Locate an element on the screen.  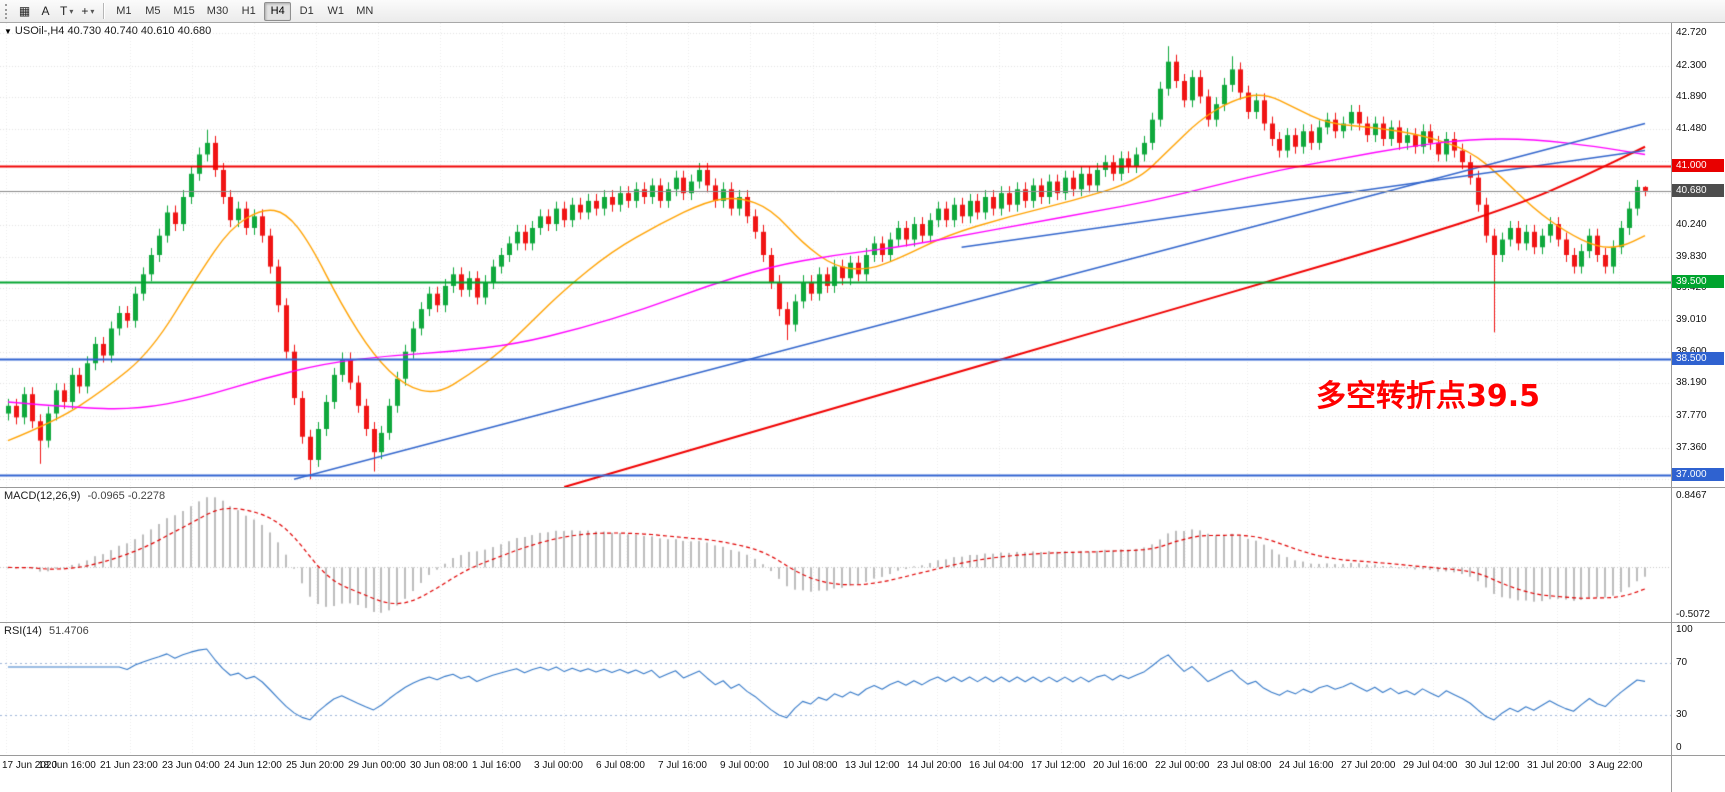
tool-buttons: ▦ A T ▾ + ▾ is located at coordinates (56, 11).